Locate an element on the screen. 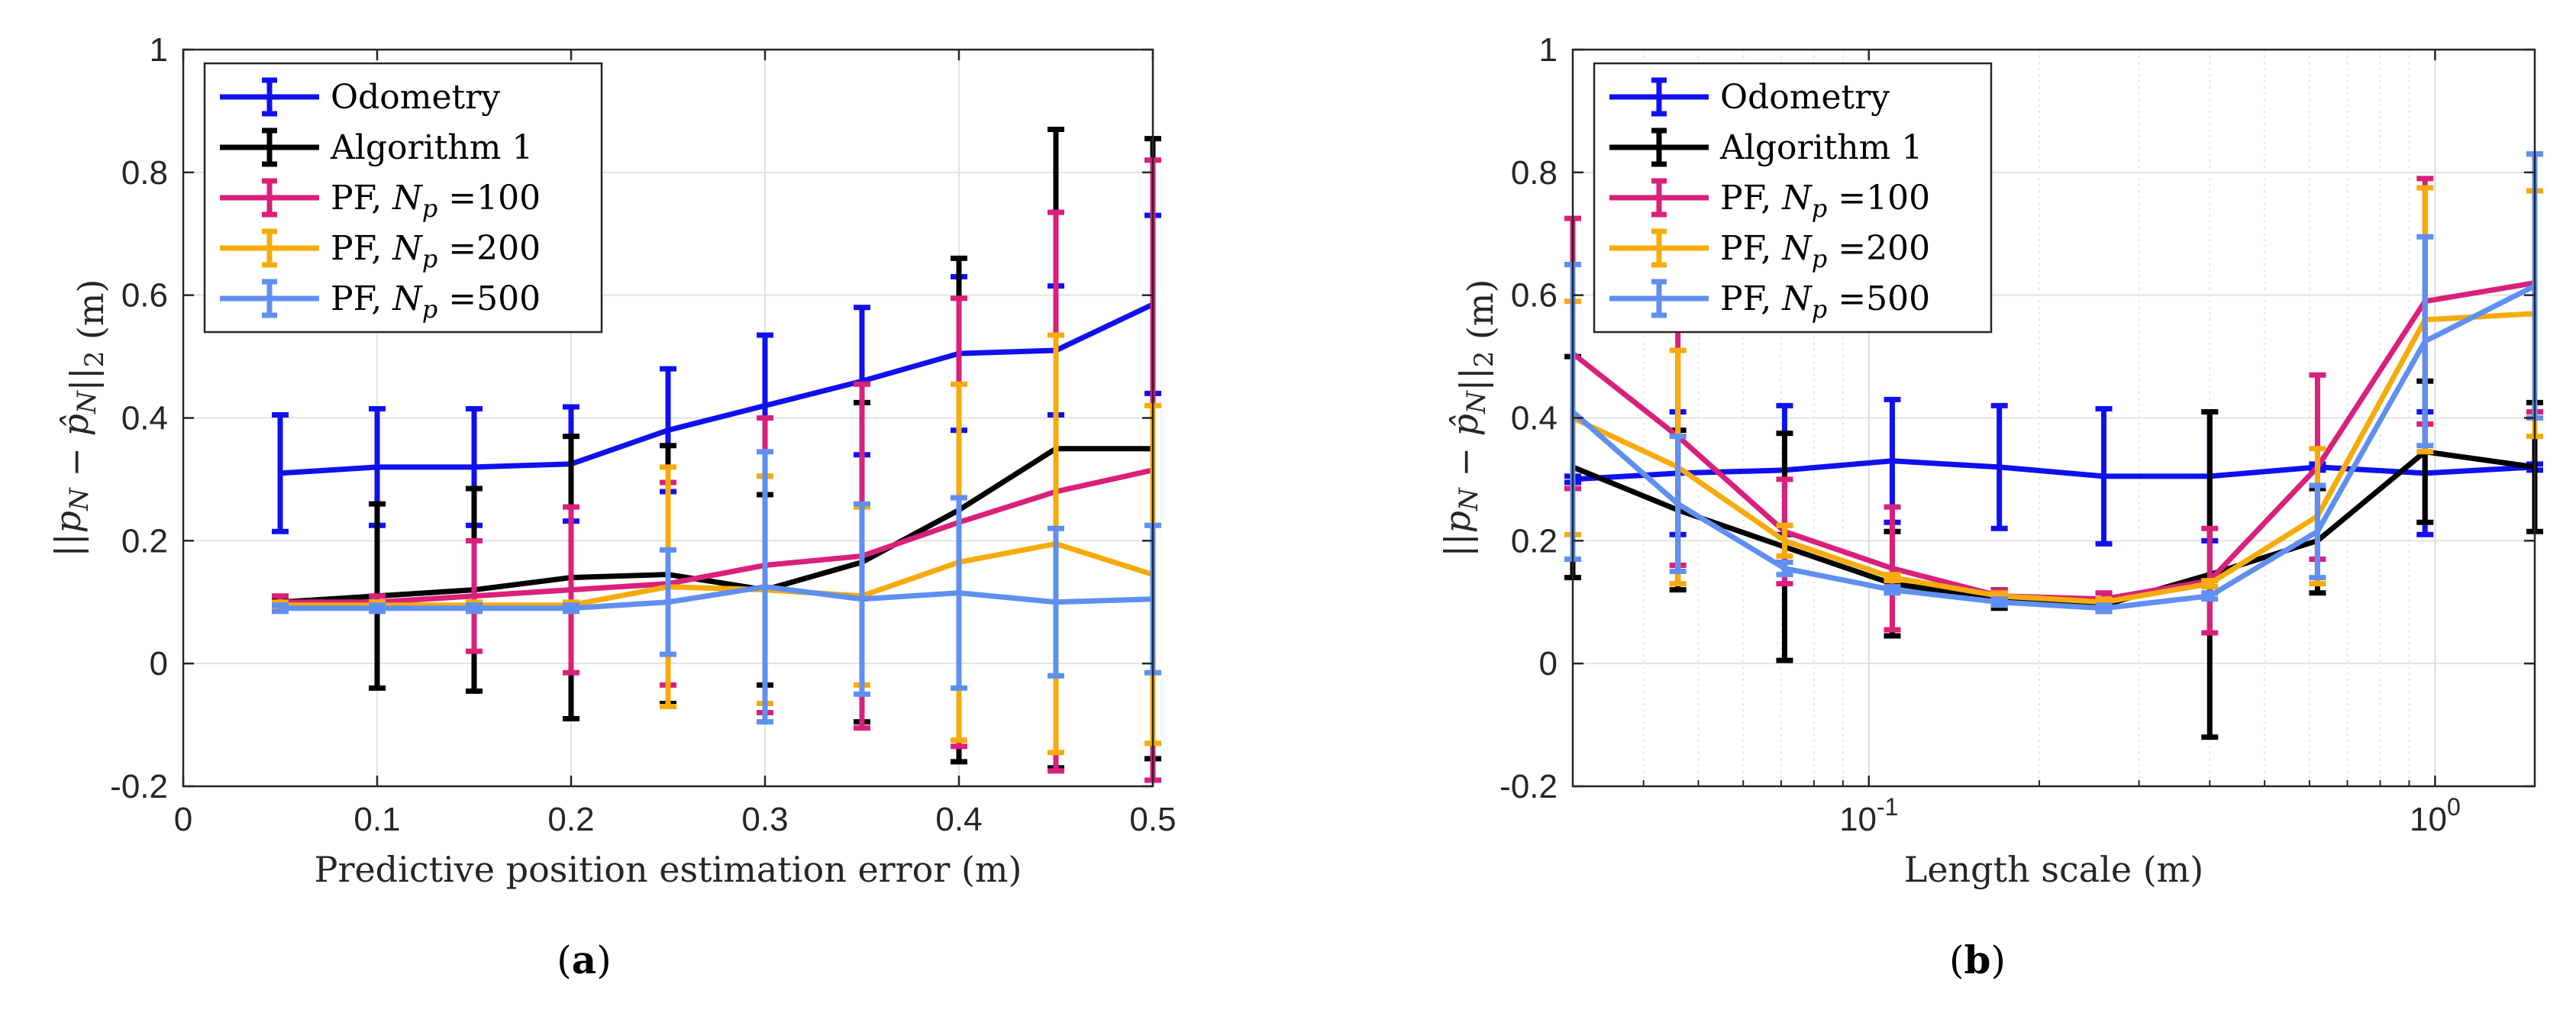 The image size is (2576, 1013). x-tick-exponent: 0 is located at coordinates (2454, 807).